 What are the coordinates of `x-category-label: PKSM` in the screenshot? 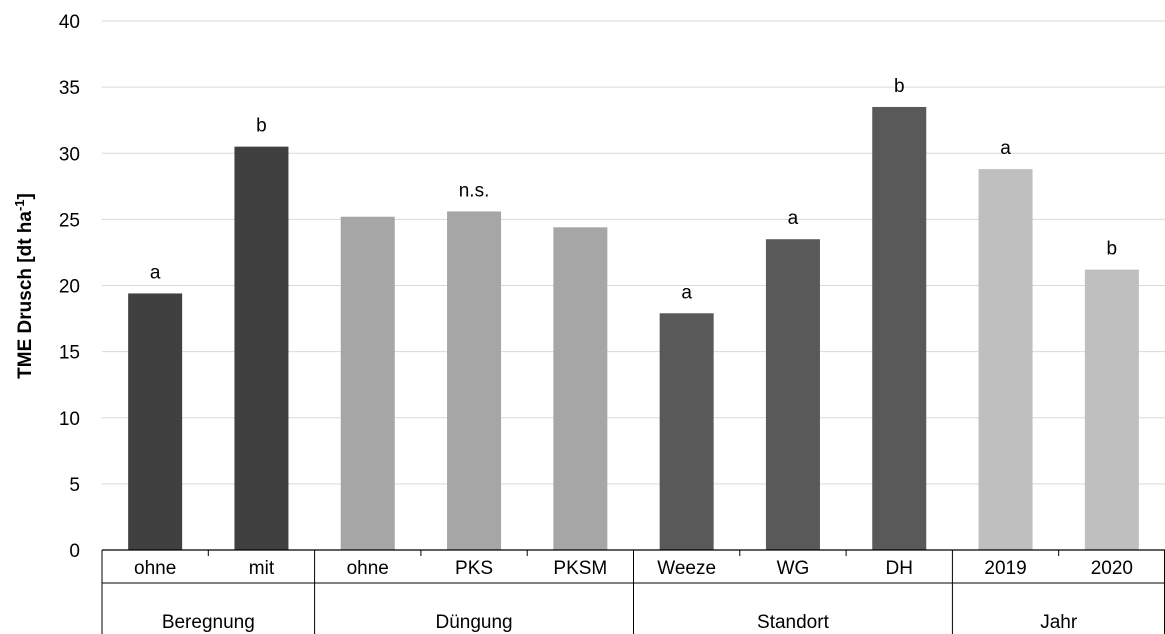 It's located at (580, 568).